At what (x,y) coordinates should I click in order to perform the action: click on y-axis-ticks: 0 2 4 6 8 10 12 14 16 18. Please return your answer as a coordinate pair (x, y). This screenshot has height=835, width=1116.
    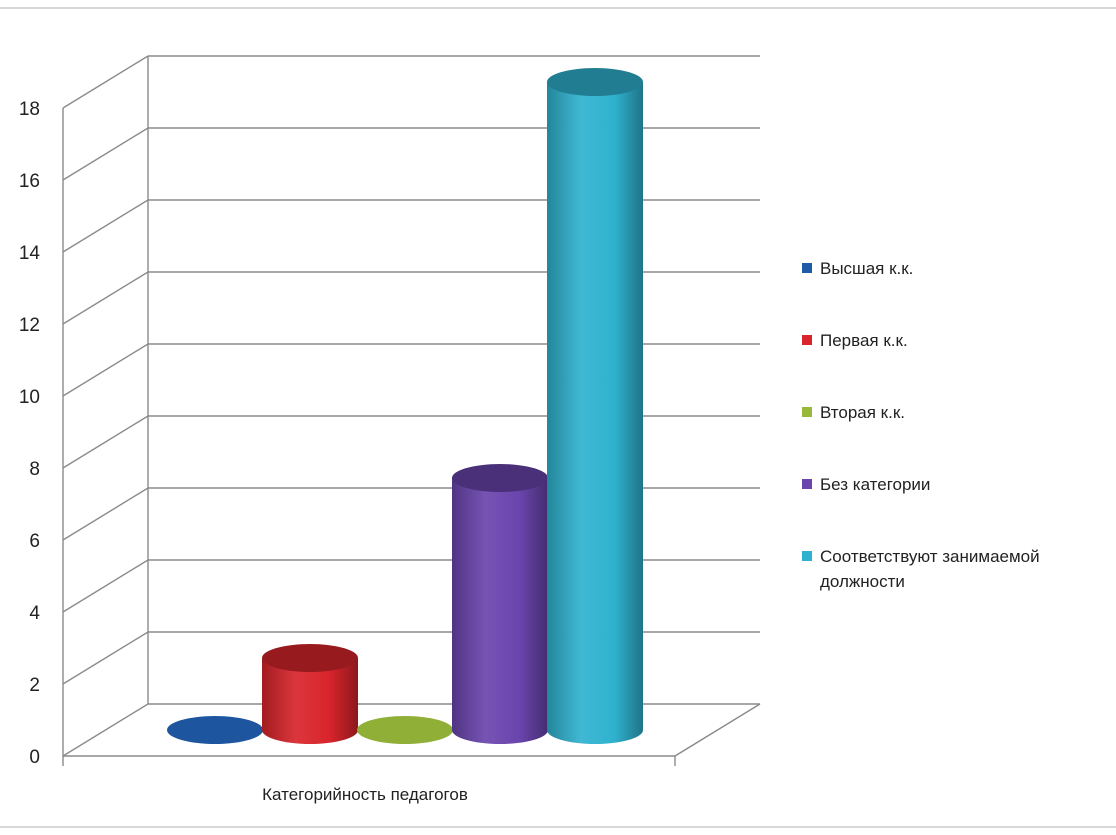
    Looking at the image, I should click on (30, 433).